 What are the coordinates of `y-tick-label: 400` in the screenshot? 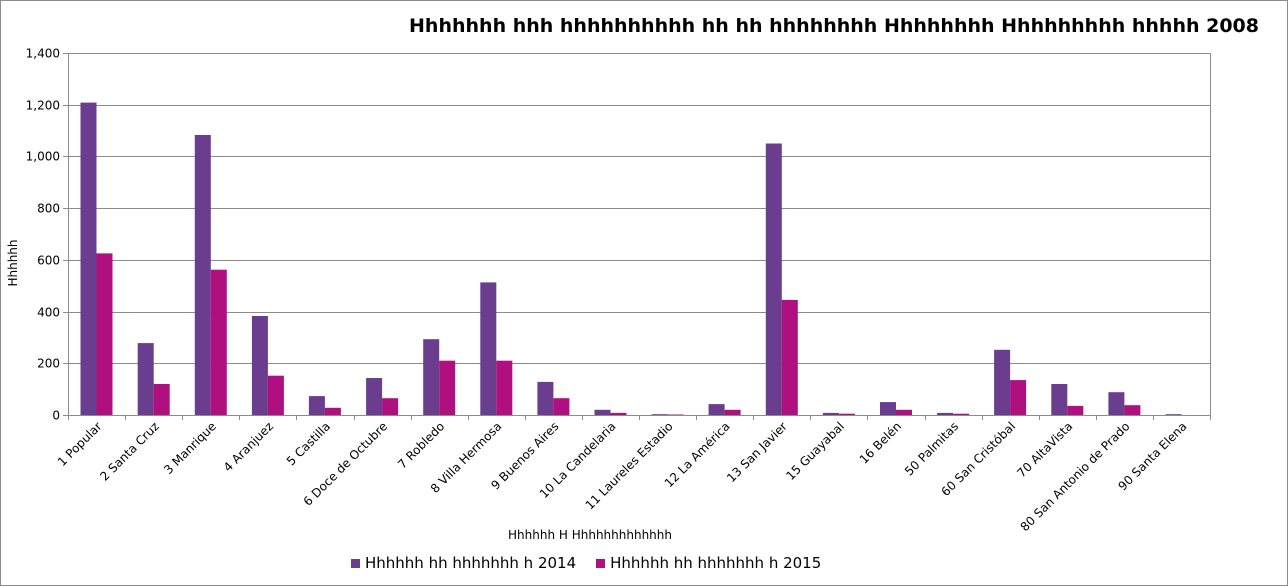 It's located at (48, 313).